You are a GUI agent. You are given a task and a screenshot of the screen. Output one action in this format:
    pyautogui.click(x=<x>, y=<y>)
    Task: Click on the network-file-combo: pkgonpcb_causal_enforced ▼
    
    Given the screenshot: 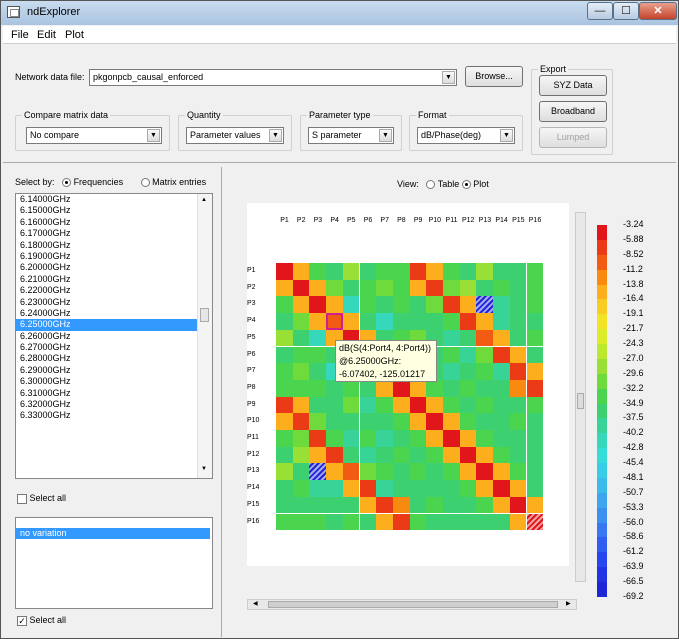 What is the action you would take?
    pyautogui.click(x=273, y=77)
    